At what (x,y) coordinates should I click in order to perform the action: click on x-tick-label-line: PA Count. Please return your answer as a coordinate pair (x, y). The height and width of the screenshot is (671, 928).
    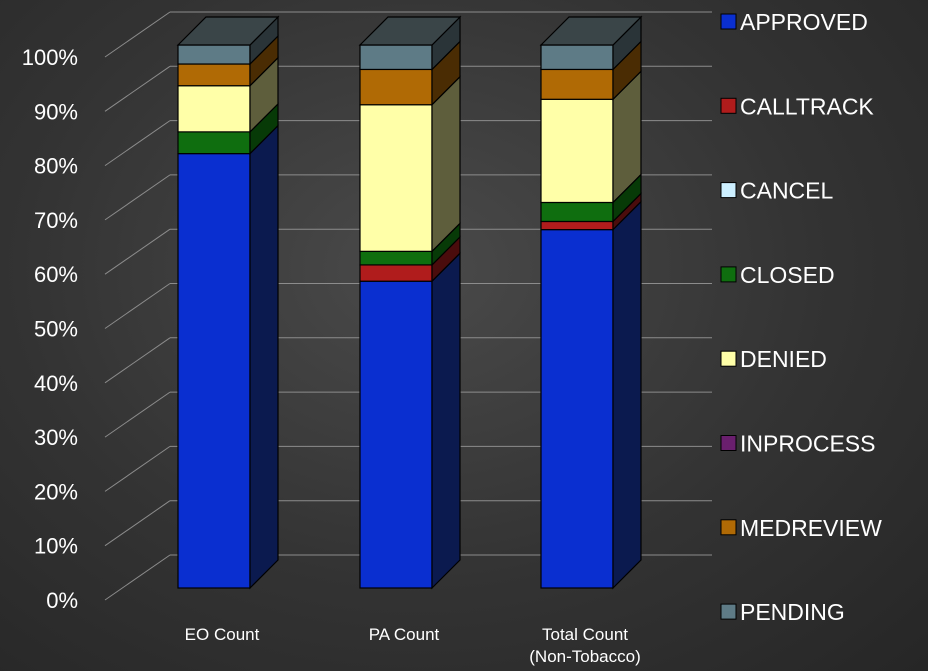
    Looking at the image, I should click on (404, 634).